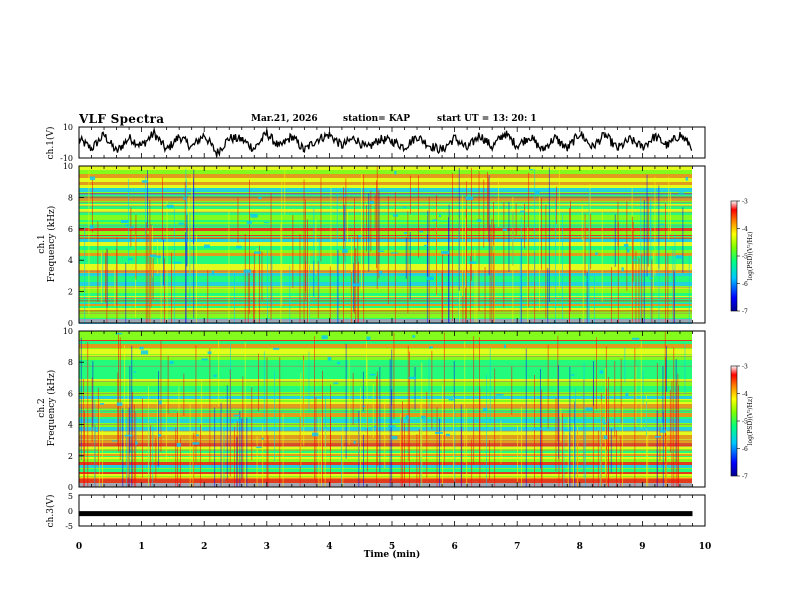 The image size is (792, 612). I want to click on ch1-spec-ylabel-channel: ch.1, so click(42, 243).